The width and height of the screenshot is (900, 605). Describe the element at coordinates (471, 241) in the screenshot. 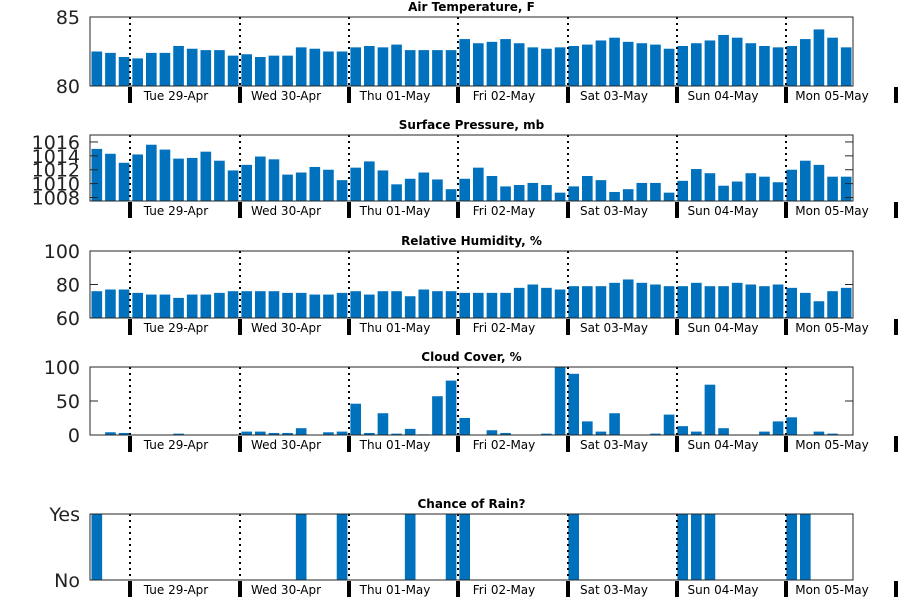

I see `panel-title: Relative Humidity, %` at that location.